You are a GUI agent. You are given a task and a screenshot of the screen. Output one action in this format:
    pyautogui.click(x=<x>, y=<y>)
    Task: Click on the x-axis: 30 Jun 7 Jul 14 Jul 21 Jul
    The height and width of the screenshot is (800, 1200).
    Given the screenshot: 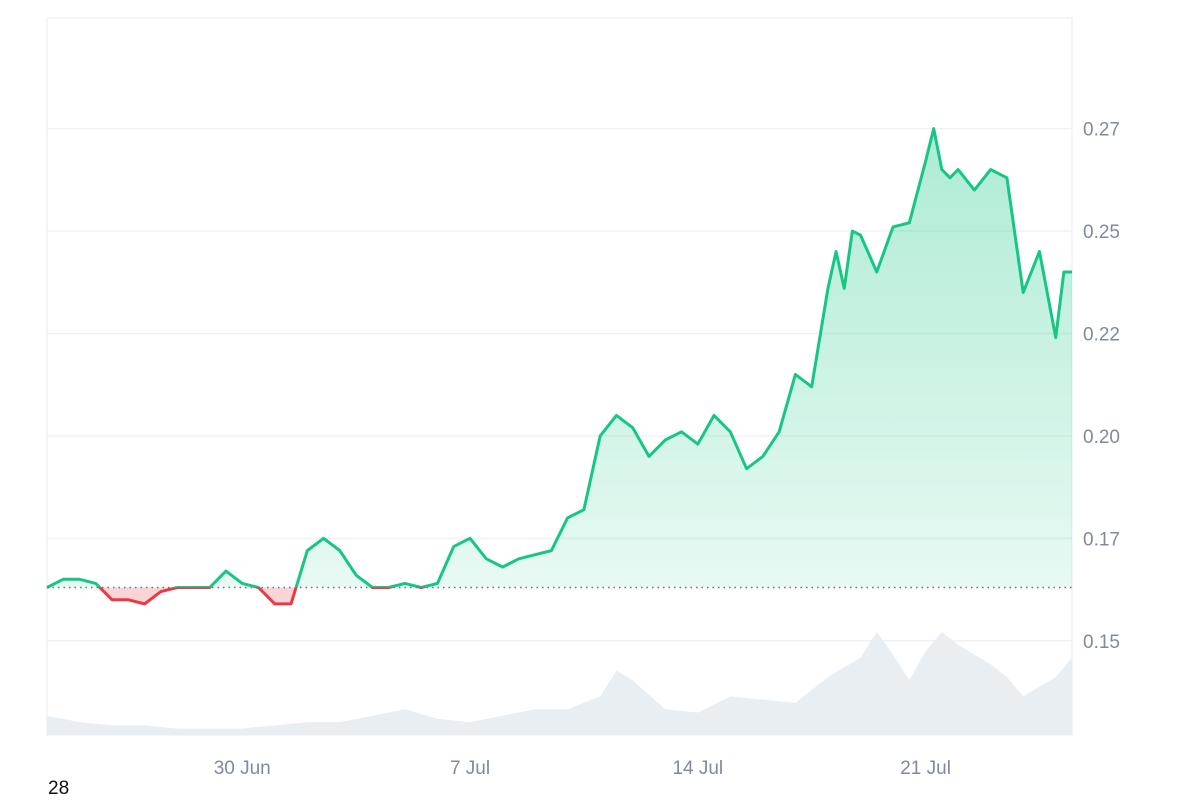 What is the action you would take?
    pyautogui.click(x=582, y=768)
    